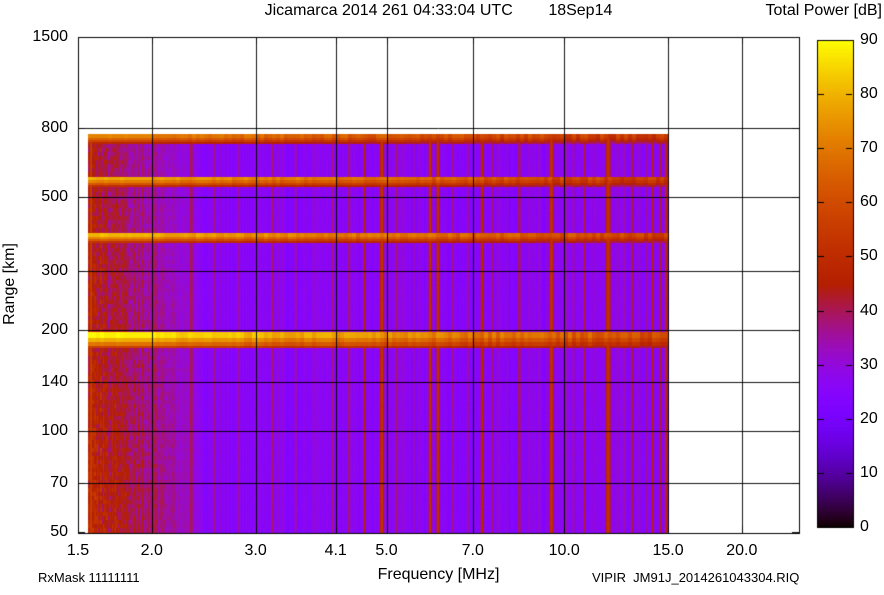 This screenshot has width=884, height=595. Describe the element at coordinates (54, 329) in the screenshot. I see `y-tick-label: 200` at that location.